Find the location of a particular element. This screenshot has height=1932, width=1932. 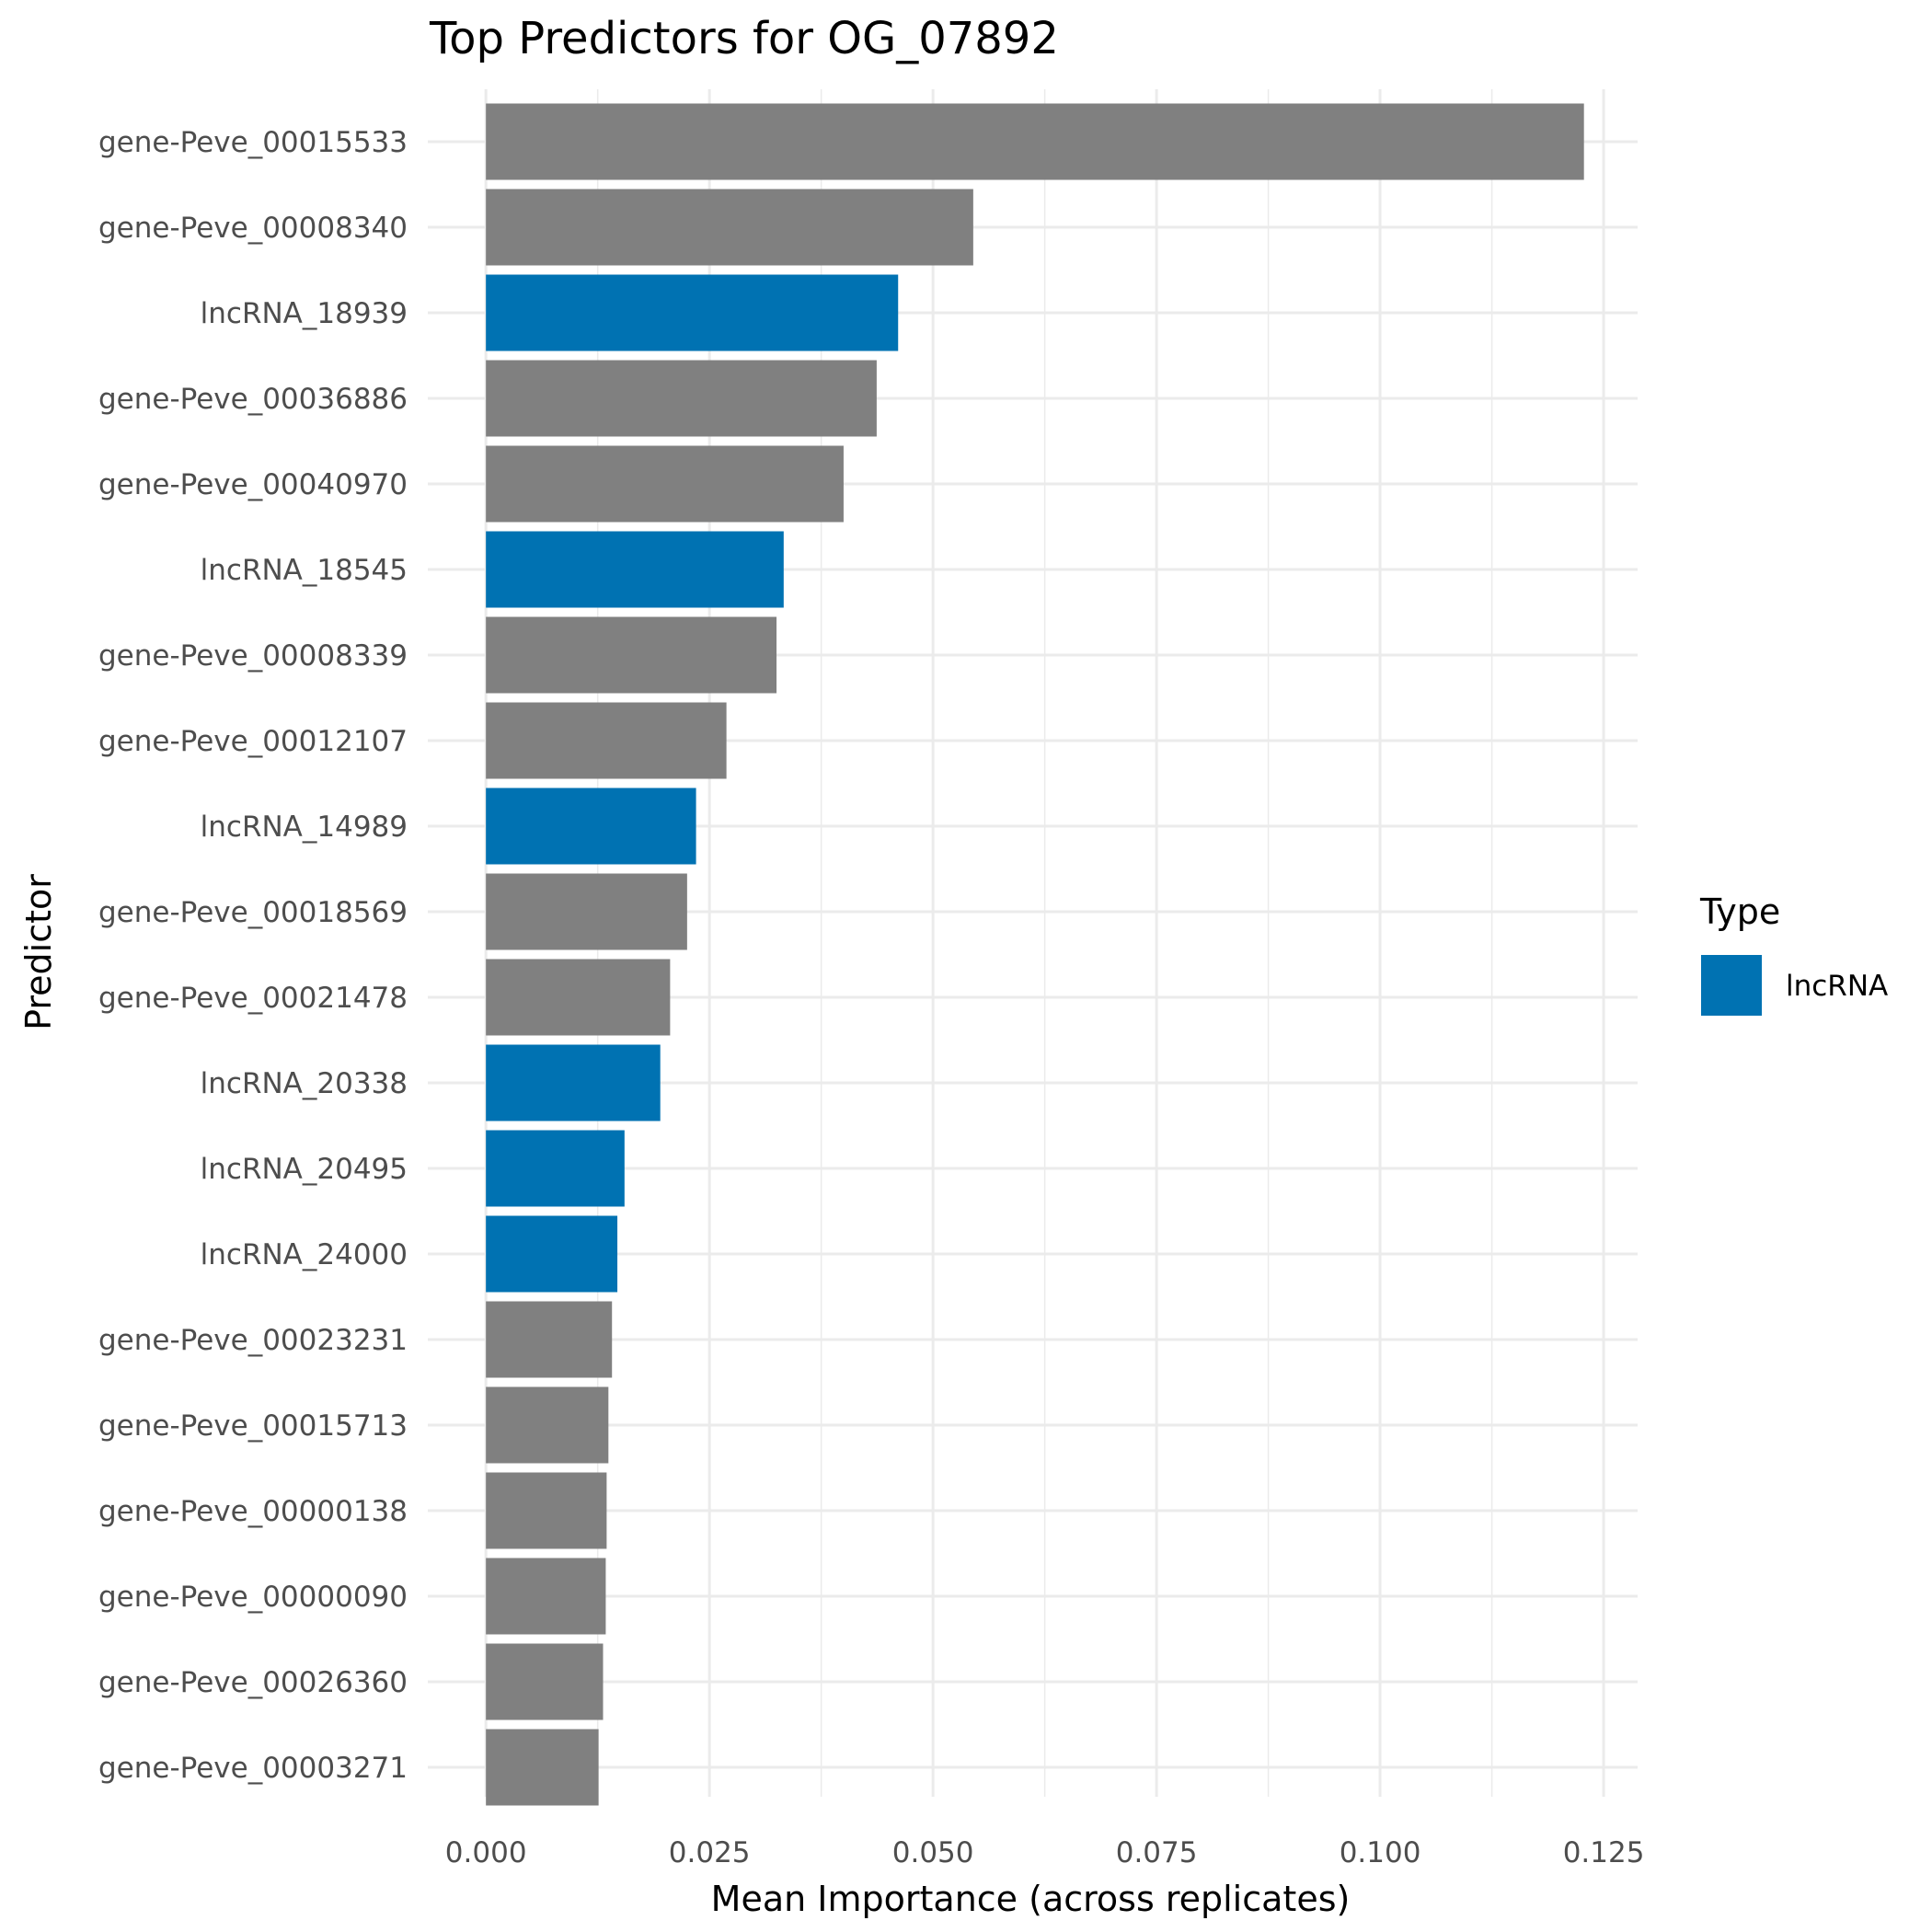

y-tick-label: gene-Peve_00023231 is located at coordinates (253, 1340).